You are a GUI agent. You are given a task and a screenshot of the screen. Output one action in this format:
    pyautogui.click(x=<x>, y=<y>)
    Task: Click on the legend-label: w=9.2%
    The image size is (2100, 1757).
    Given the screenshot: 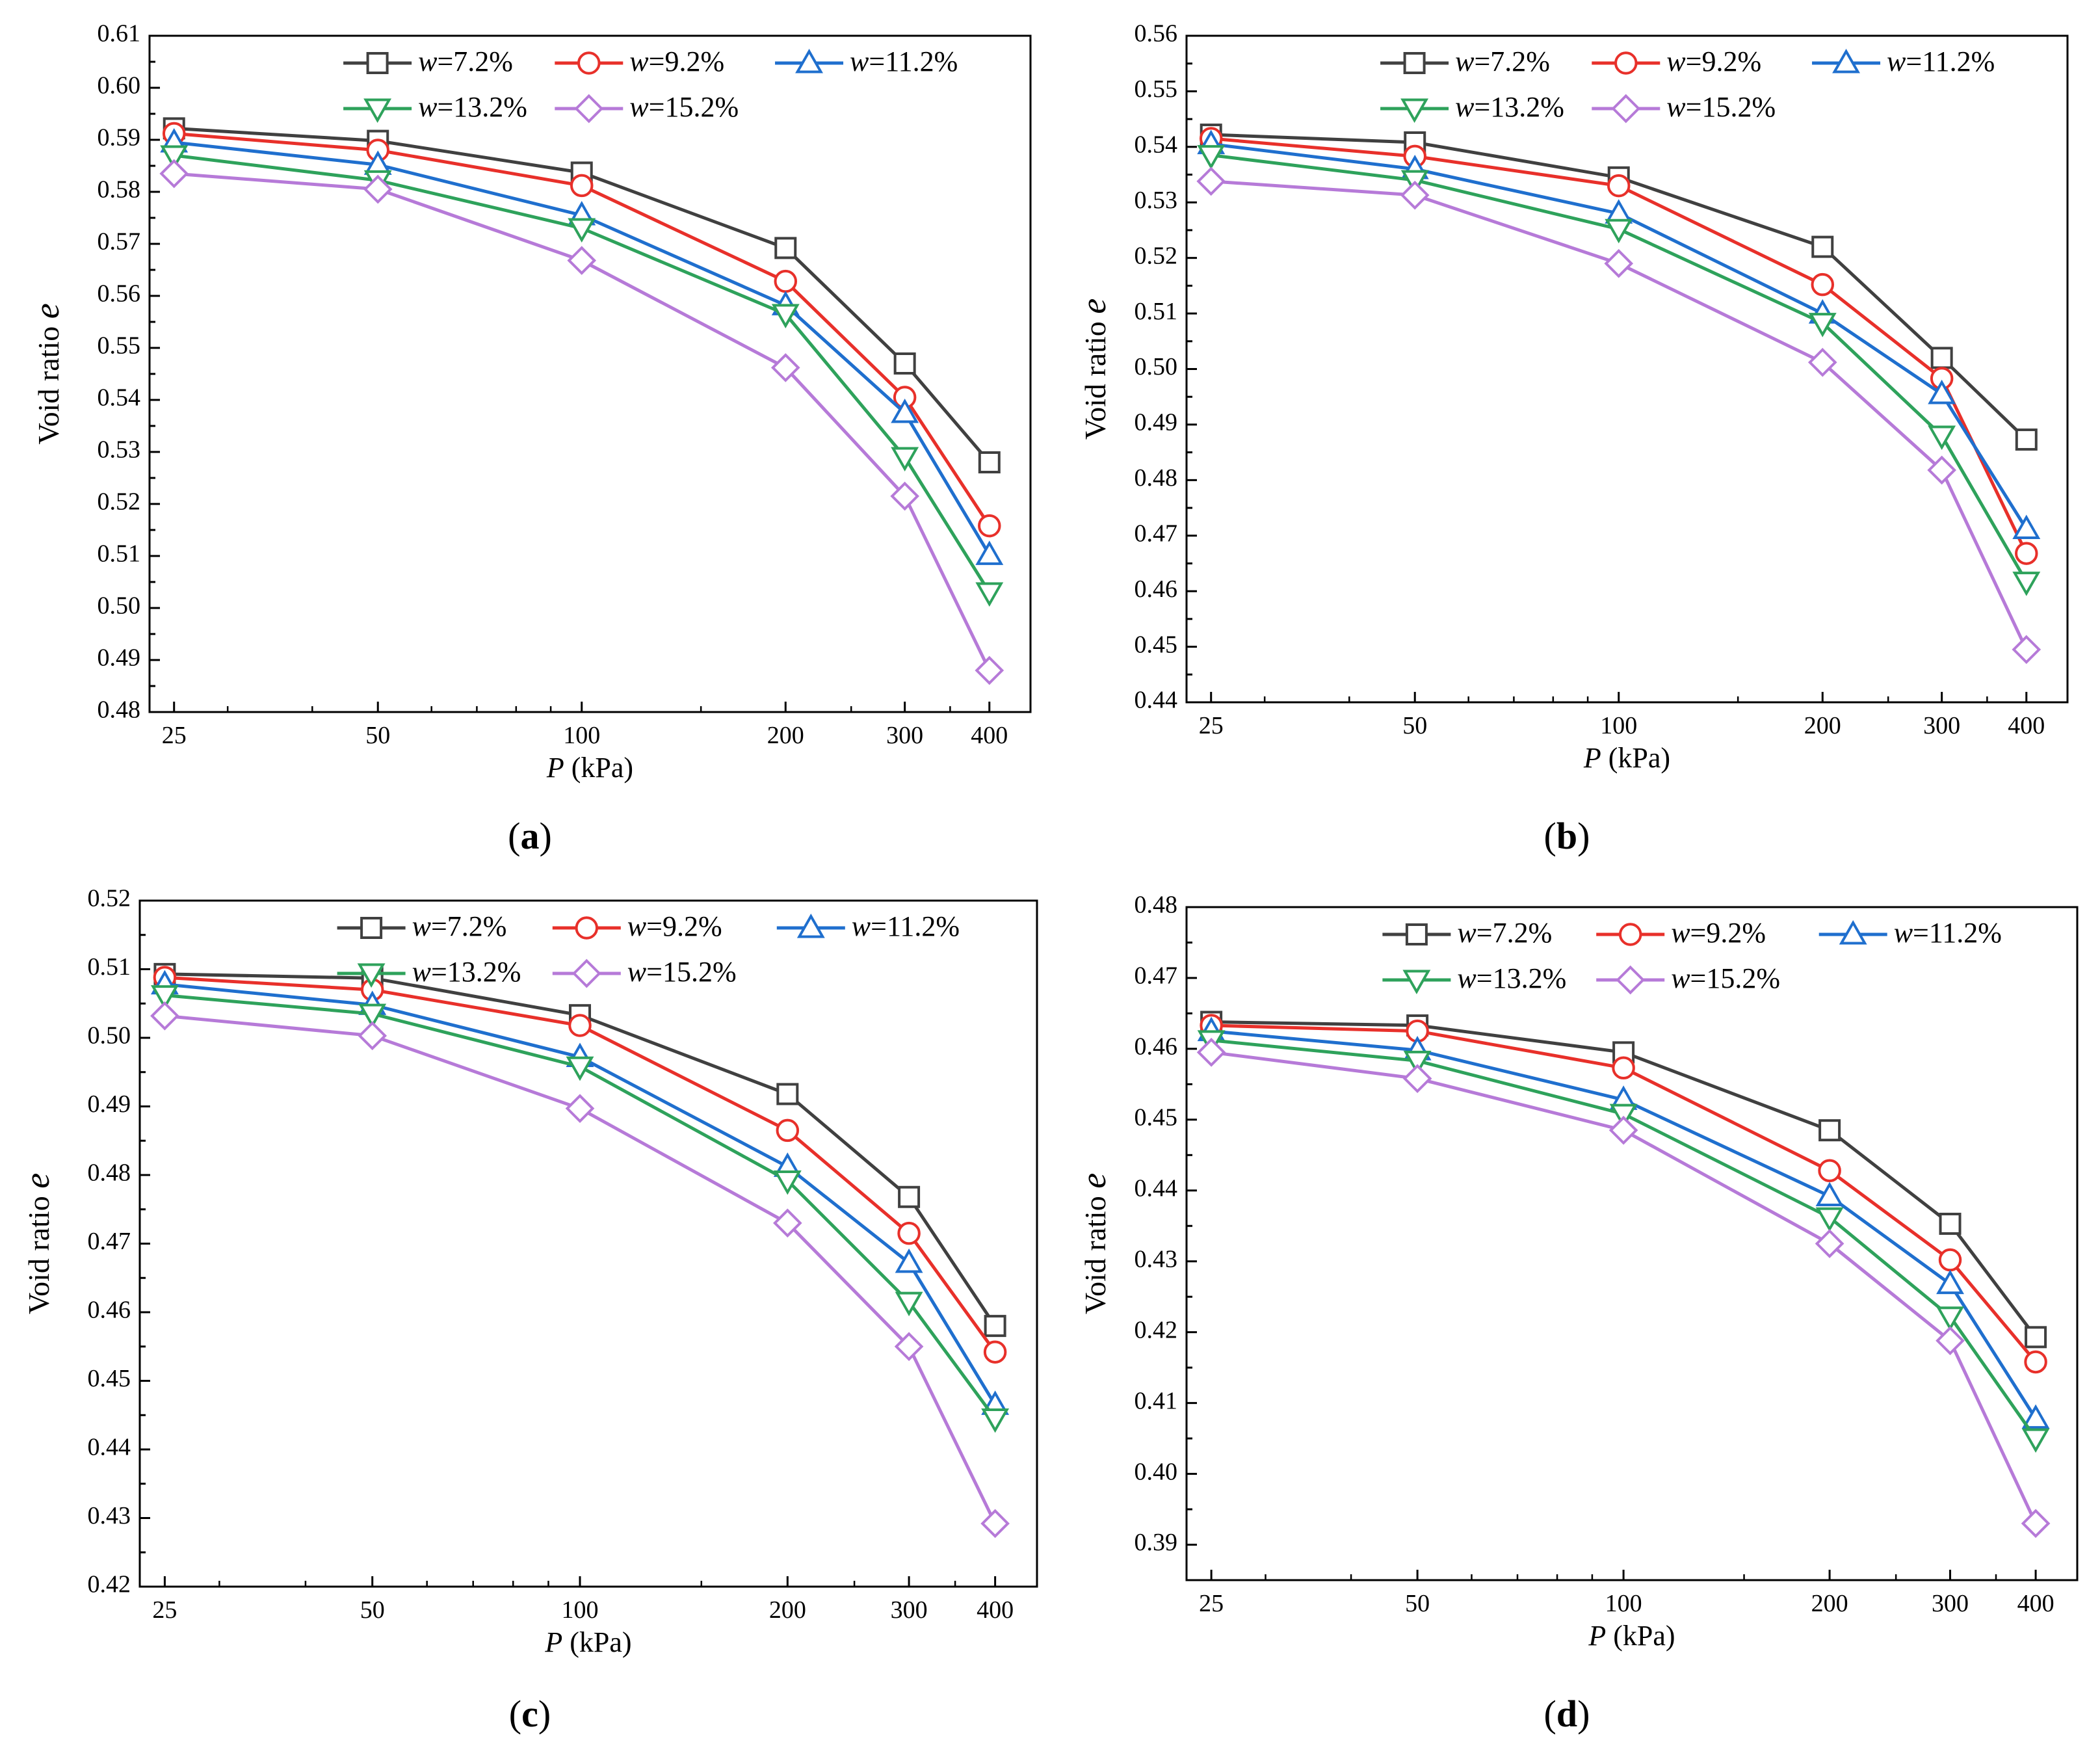 What is the action you would take?
    pyautogui.click(x=674, y=926)
    